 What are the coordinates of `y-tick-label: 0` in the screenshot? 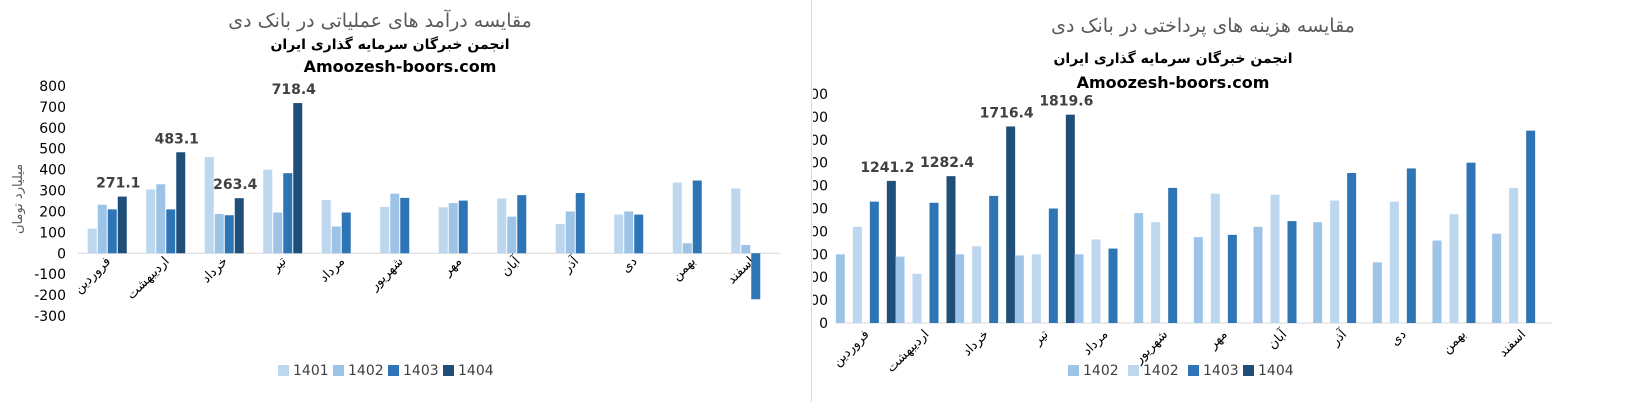 It's located at (61, 254).